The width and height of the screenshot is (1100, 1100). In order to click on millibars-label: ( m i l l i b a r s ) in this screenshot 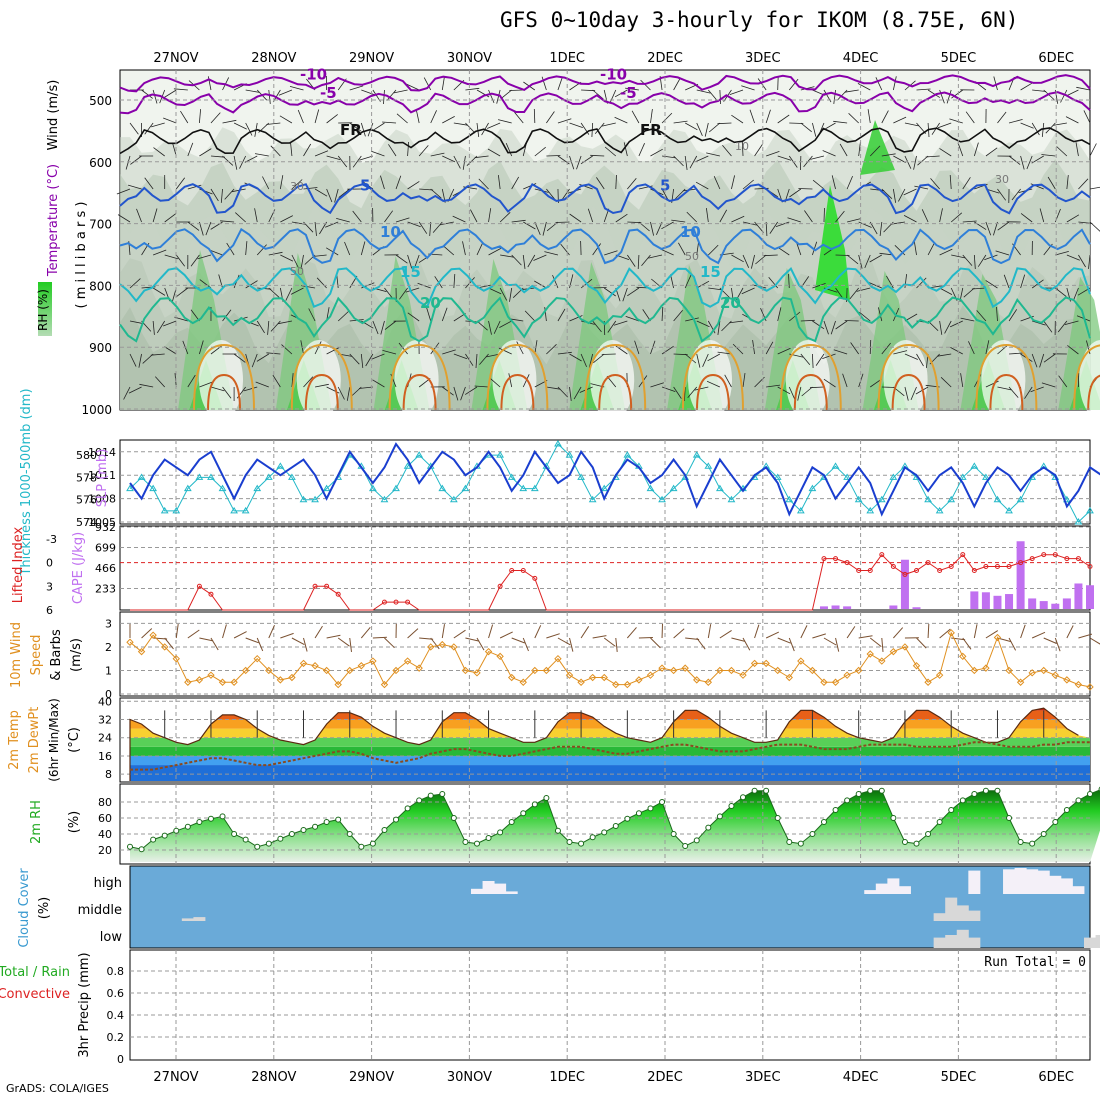, I will do `click(81, 255)`.